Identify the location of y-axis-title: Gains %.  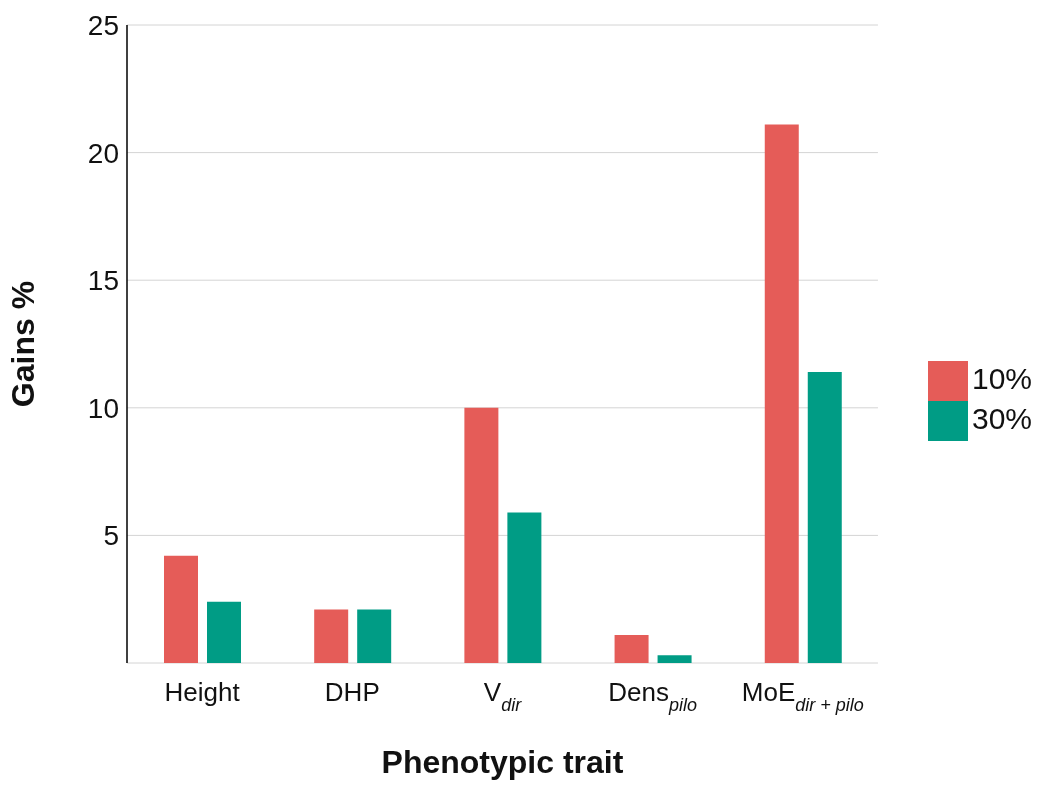
(23, 344).